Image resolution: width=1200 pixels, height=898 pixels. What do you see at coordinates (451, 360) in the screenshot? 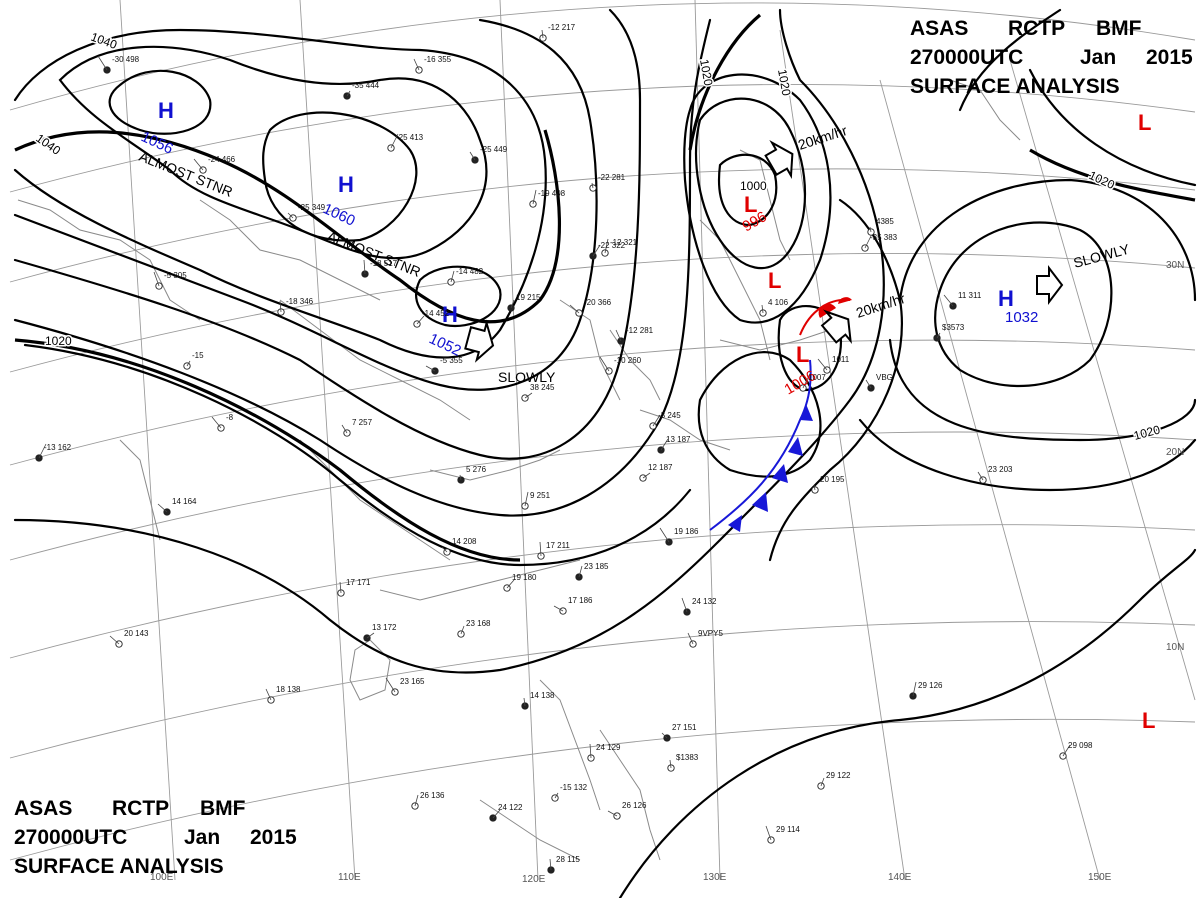
I see `station-label: -5 355` at bounding box center [451, 360].